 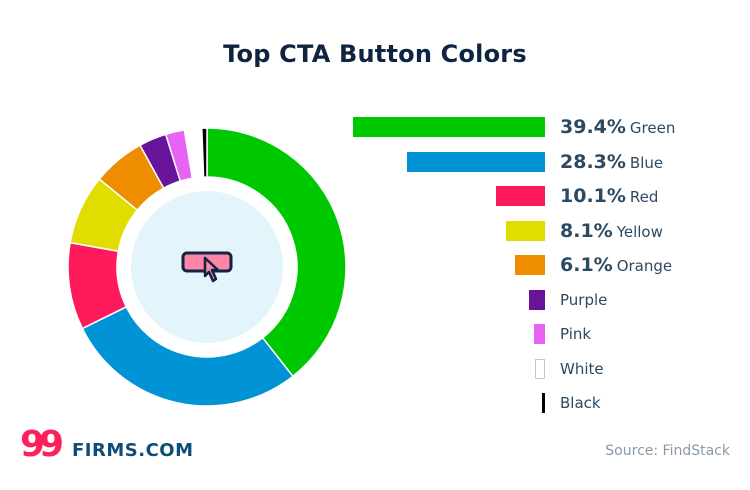 What do you see at coordinates (586, 230) in the screenshot?
I see `legend-percent: 8.1%` at bounding box center [586, 230].